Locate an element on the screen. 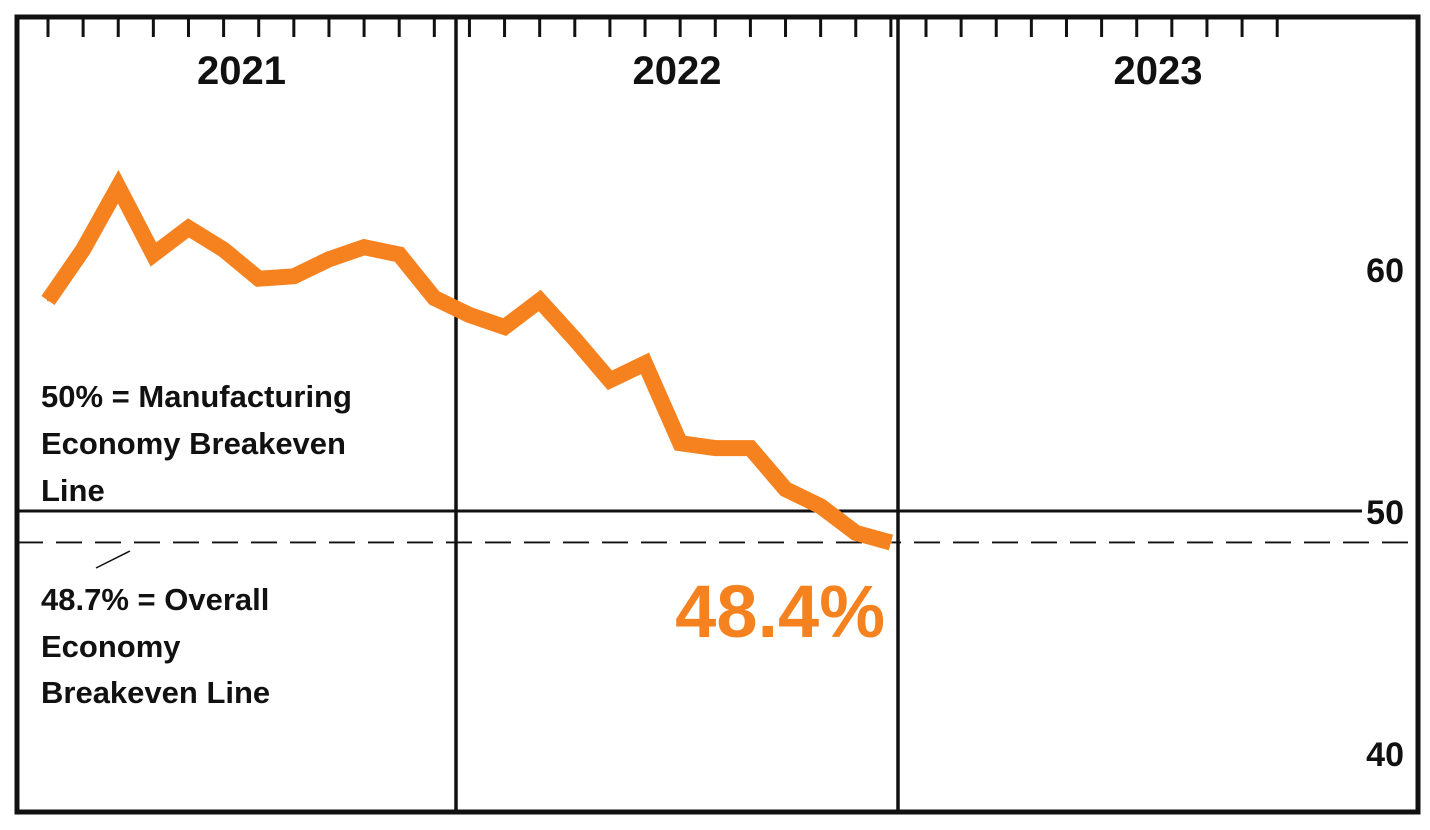 This screenshot has width=1430, height=830. manufacturing-note-line-2: Economy Breakeven is located at coordinates (193, 443).